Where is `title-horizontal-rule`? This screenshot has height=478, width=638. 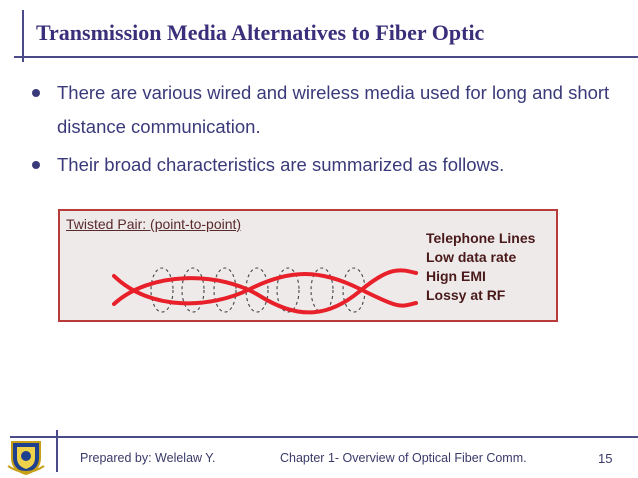
title-horizontal-rule is located at coordinates (326, 57).